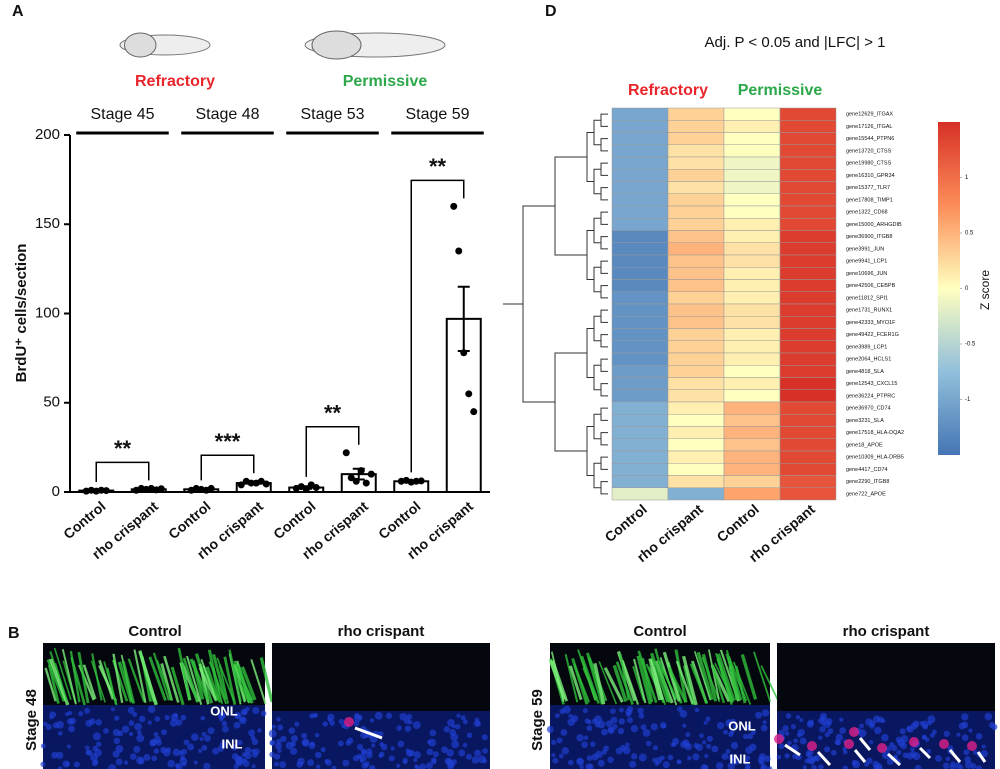 The height and width of the screenshot is (769, 1000). I want to click on y-tick-label: 100, so click(47, 312).